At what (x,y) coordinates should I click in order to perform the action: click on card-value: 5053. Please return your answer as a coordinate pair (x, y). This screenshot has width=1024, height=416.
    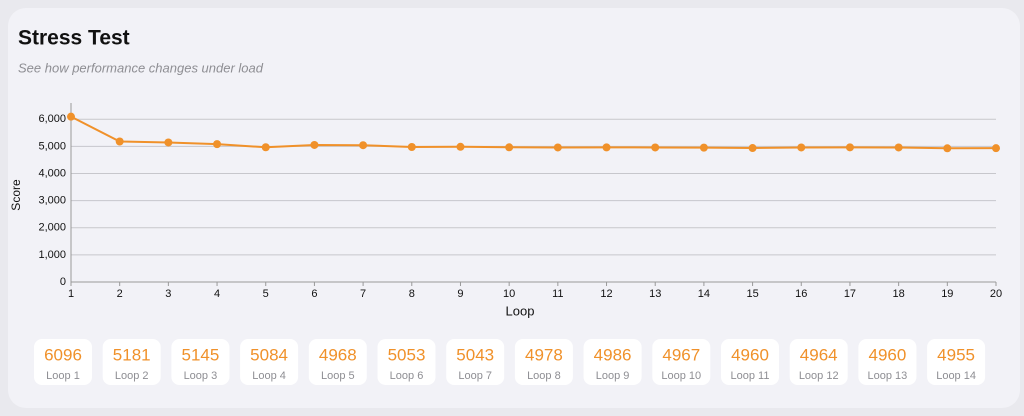
    Looking at the image, I should click on (407, 354).